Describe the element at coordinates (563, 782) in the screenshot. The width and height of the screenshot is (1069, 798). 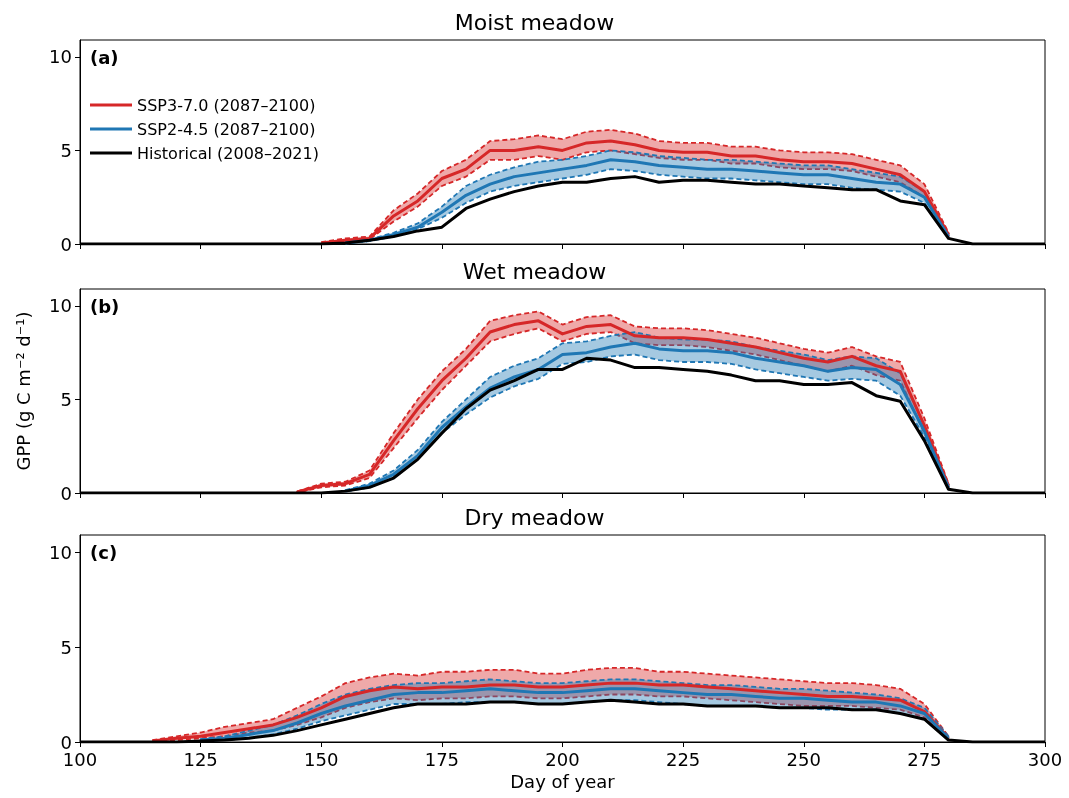
I see `x-axis-title: Day of year` at that location.